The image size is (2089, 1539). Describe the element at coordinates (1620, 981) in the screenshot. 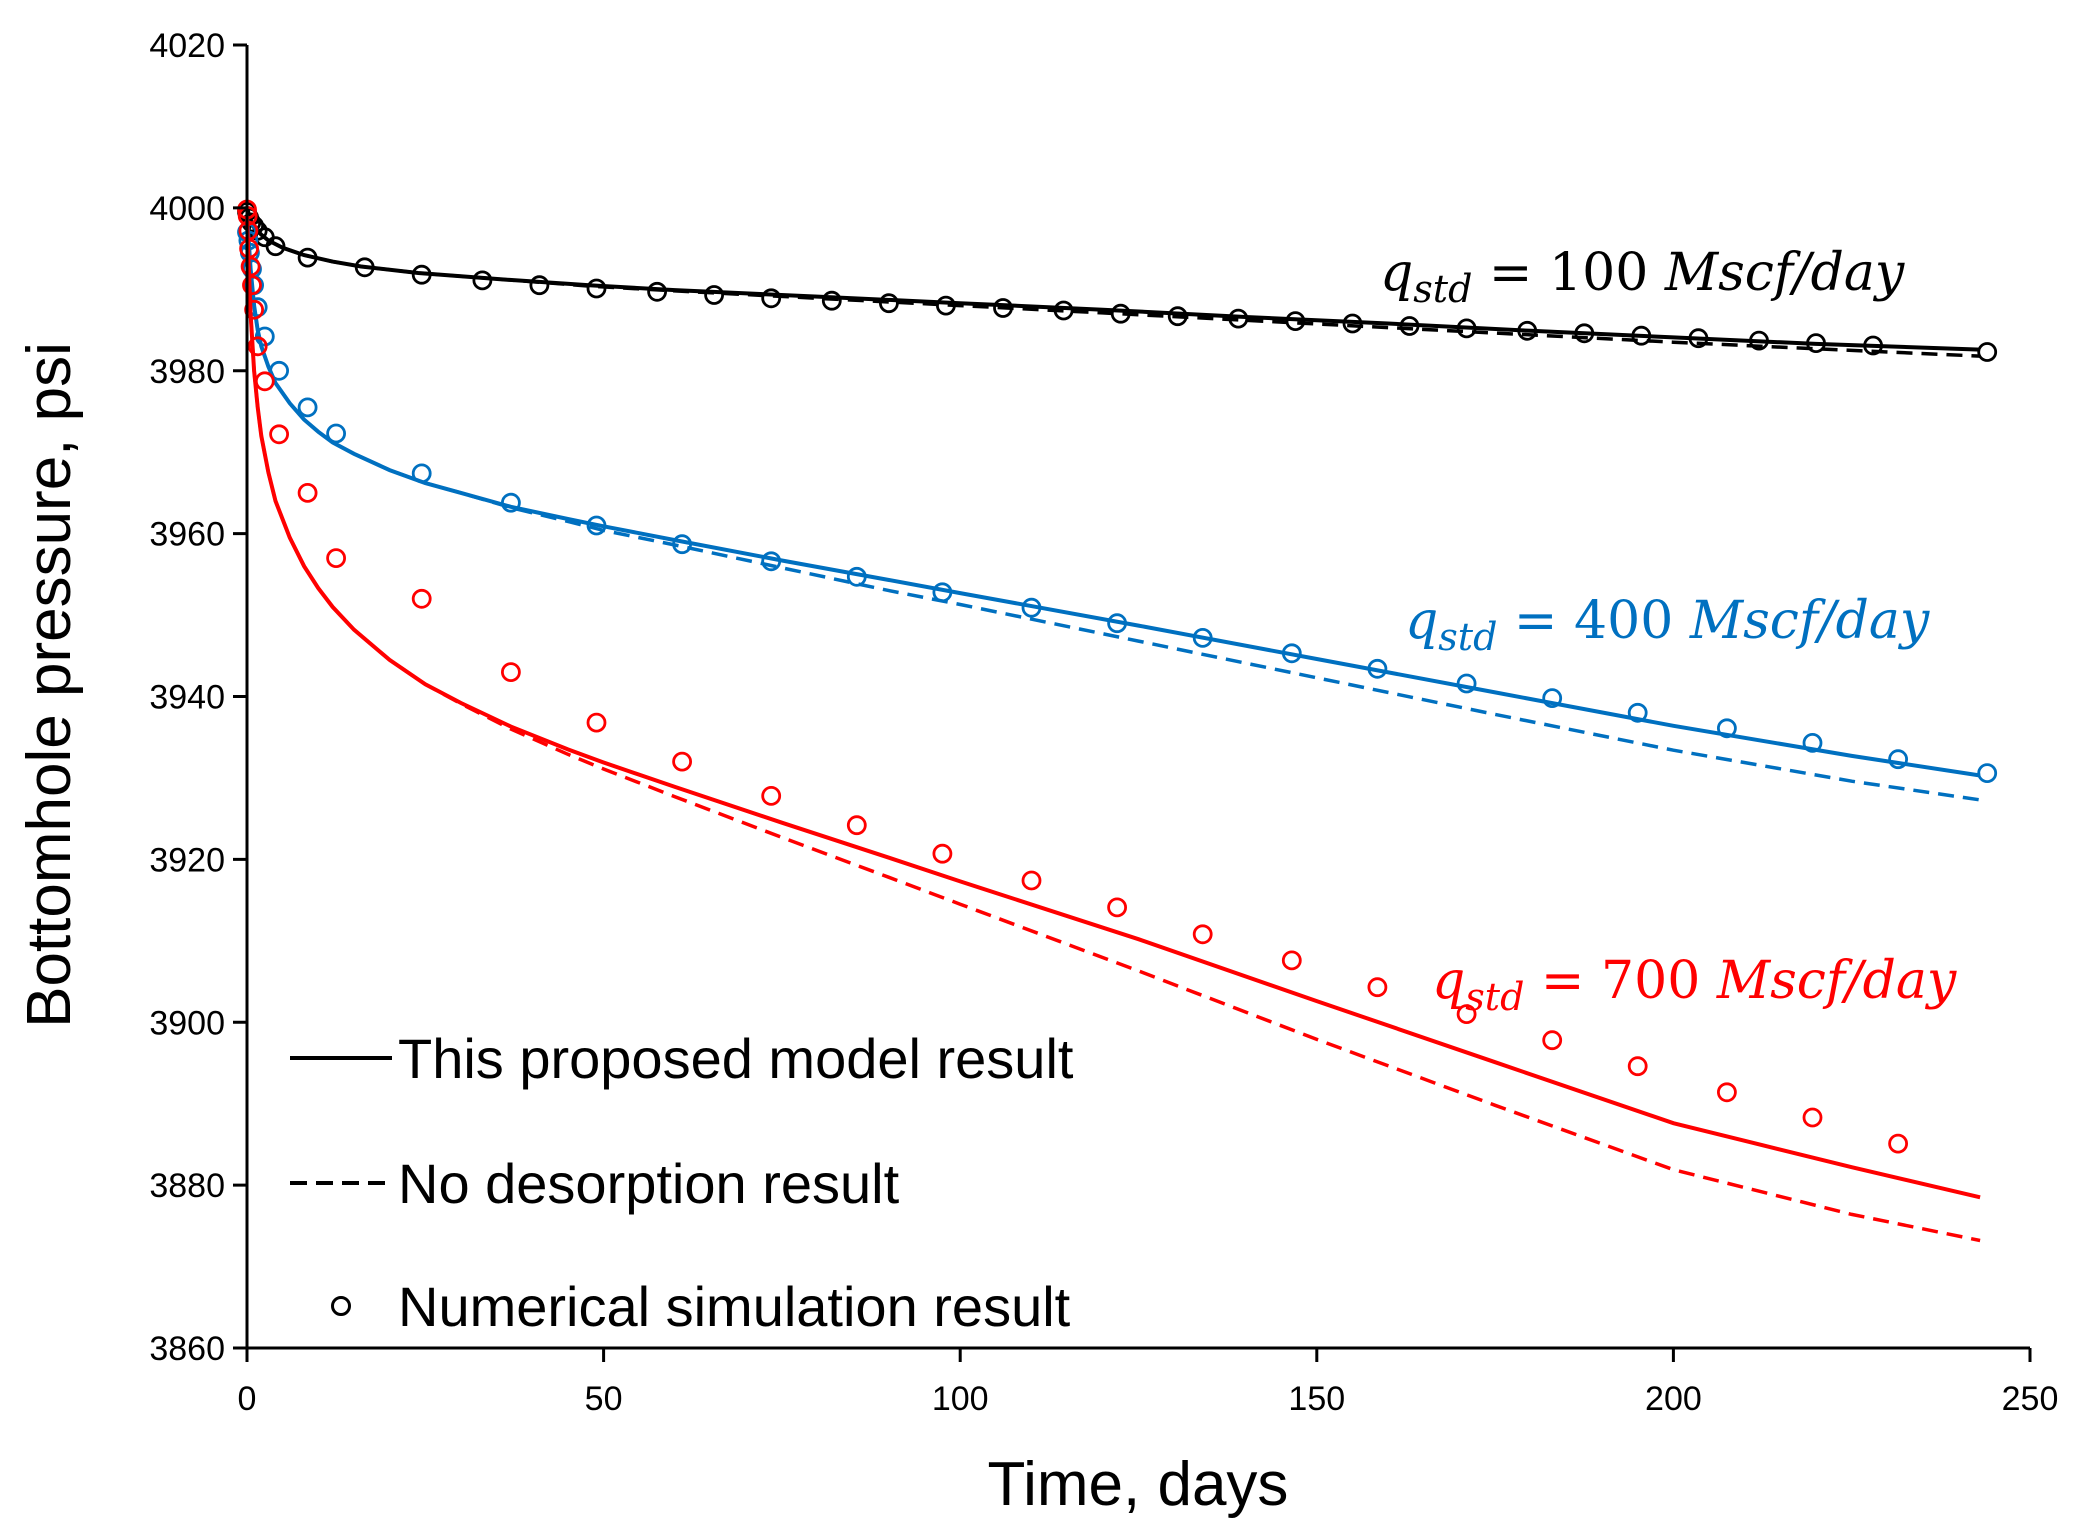

I see `annotation-q700-value: = 700` at that location.